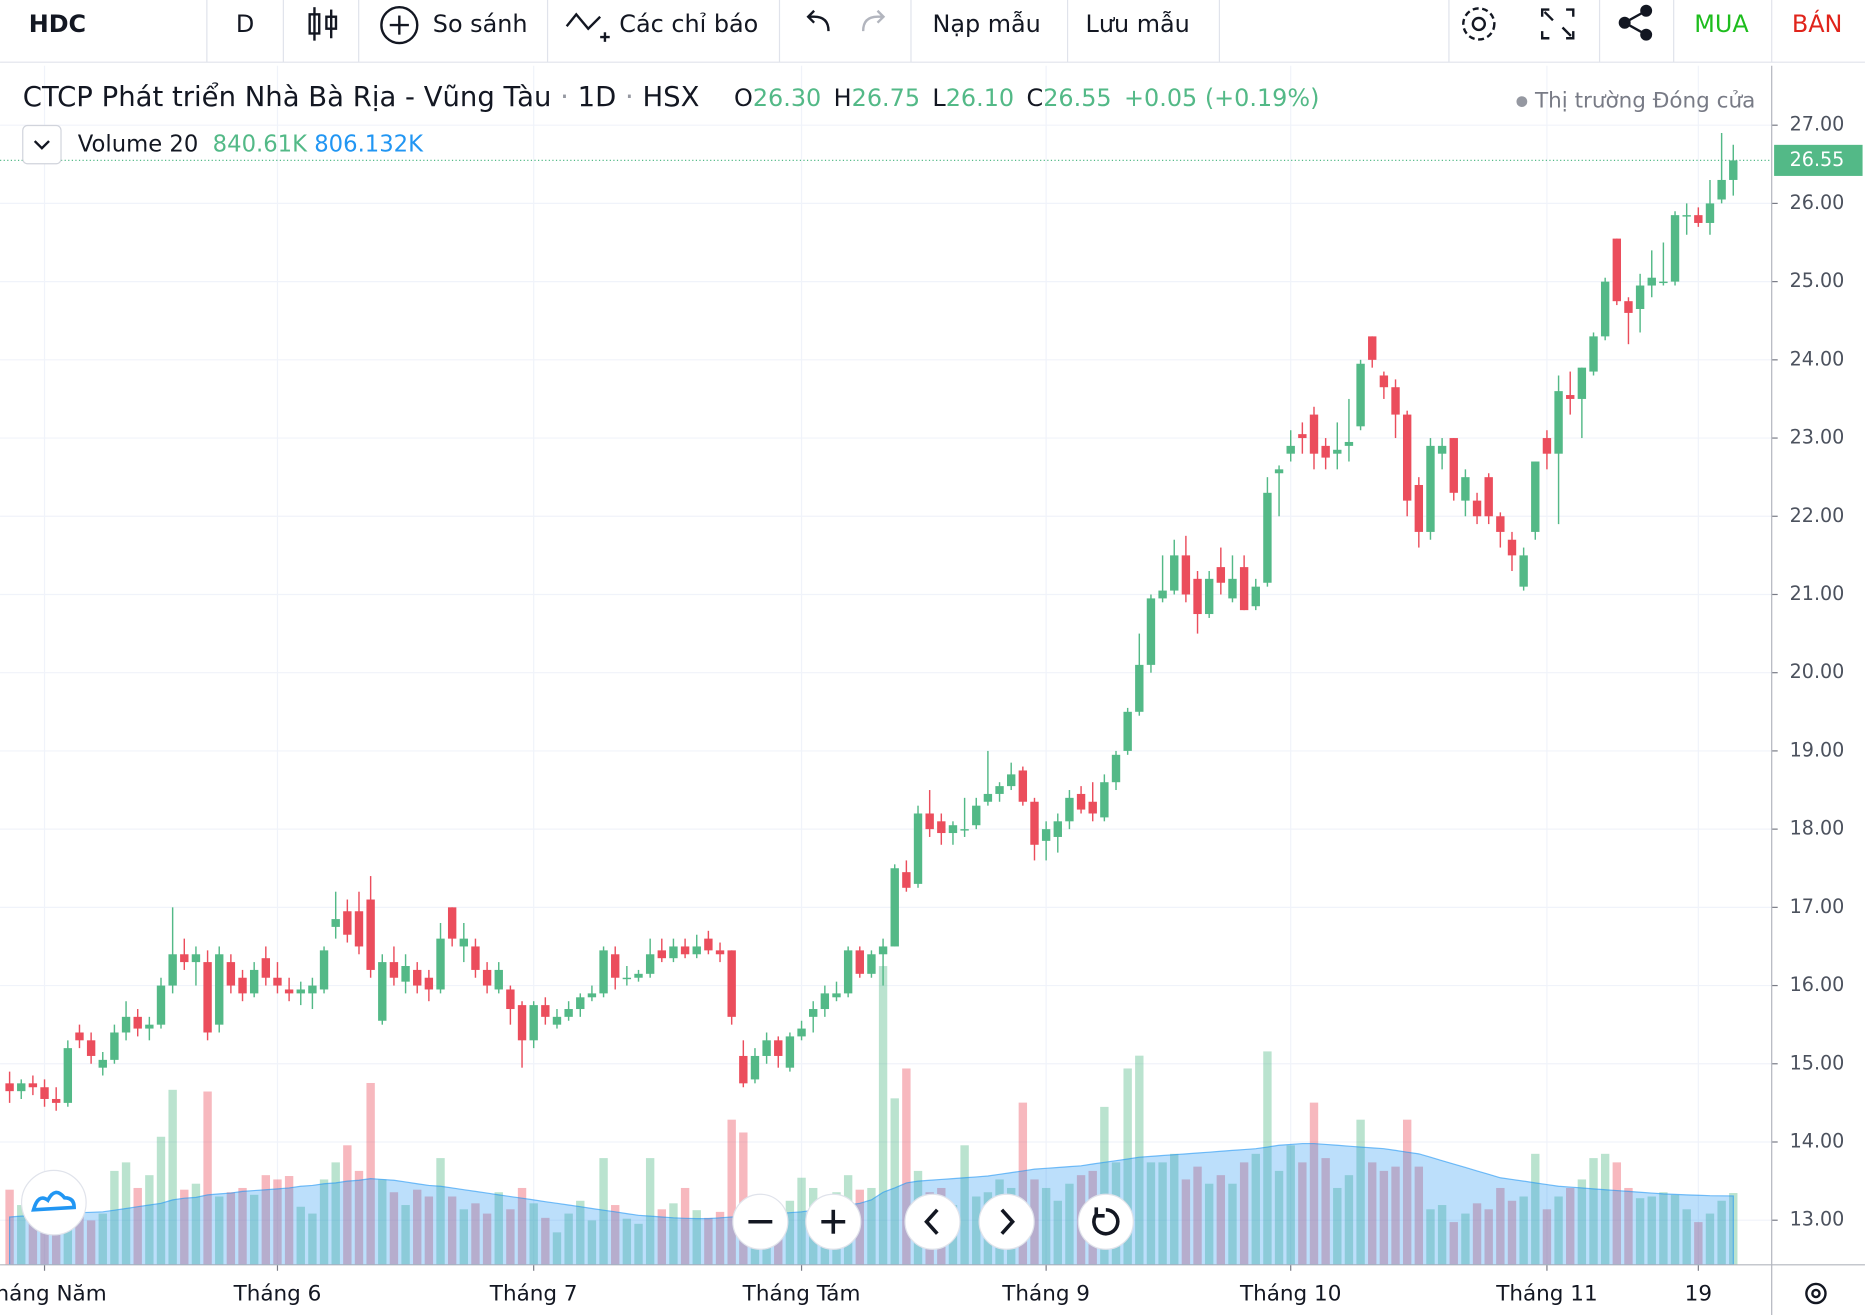 The image size is (1865, 1315). Describe the element at coordinates (245, 24) in the screenshot. I see `interval-button: D` at that location.